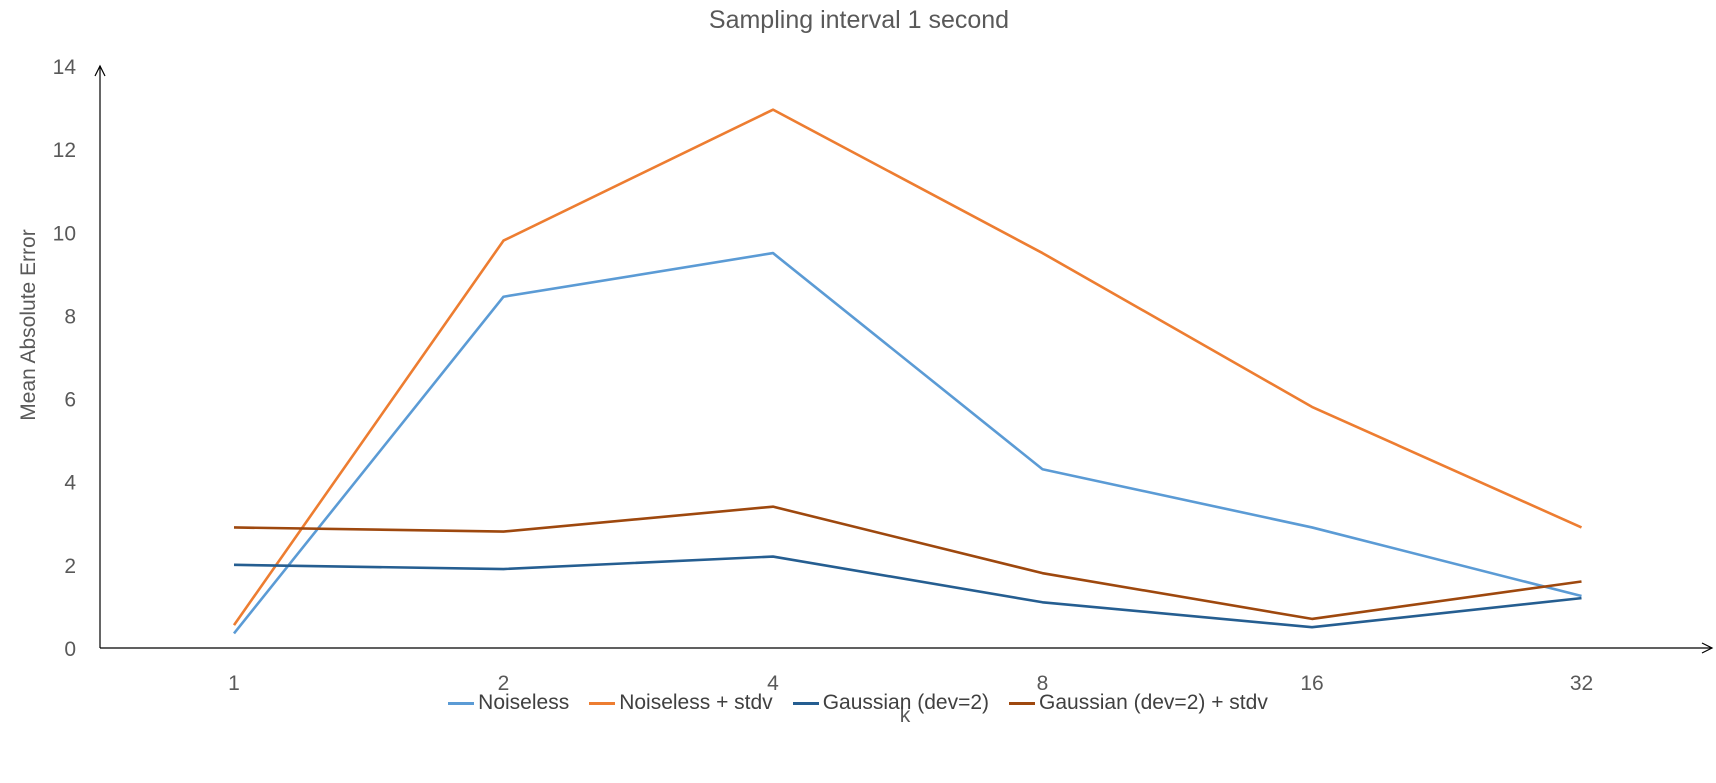  What do you see at coordinates (859, 20) in the screenshot?
I see `chart-title: Sampling interval 1 second` at bounding box center [859, 20].